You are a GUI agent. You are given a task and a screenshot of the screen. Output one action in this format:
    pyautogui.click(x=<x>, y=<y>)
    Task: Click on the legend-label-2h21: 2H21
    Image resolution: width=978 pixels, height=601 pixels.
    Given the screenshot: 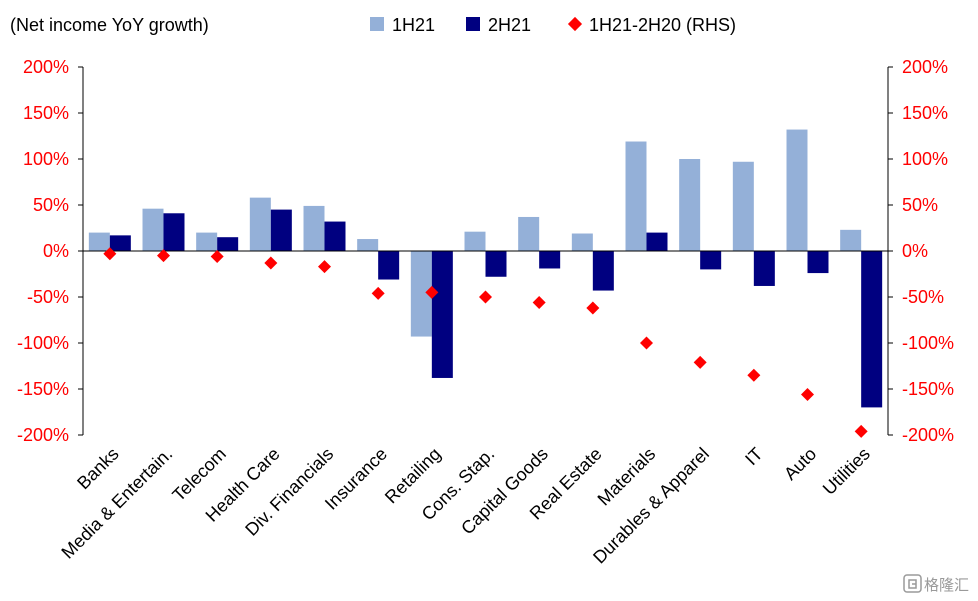 What is the action you would take?
    pyautogui.click(x=509, y=25)
    